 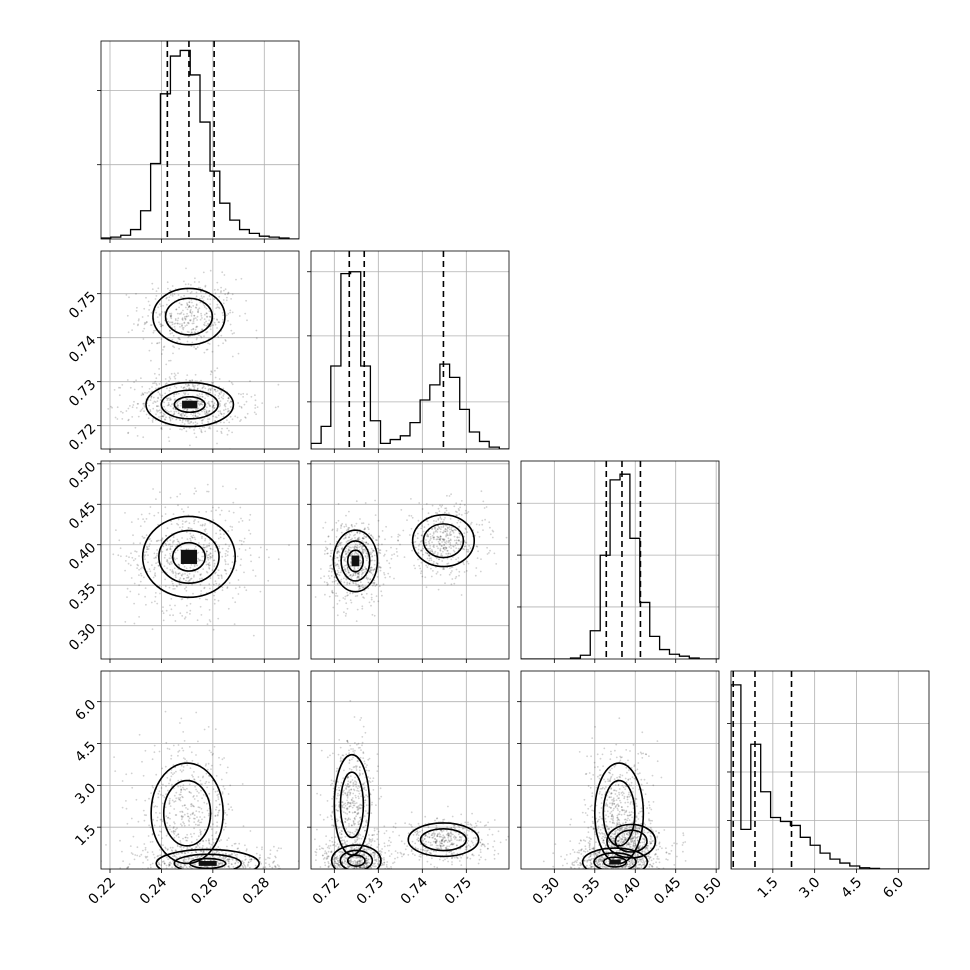 What do you see at coordinates (200, 770) in the screenshot?
I see `grid` at bounding box center [200, 770].